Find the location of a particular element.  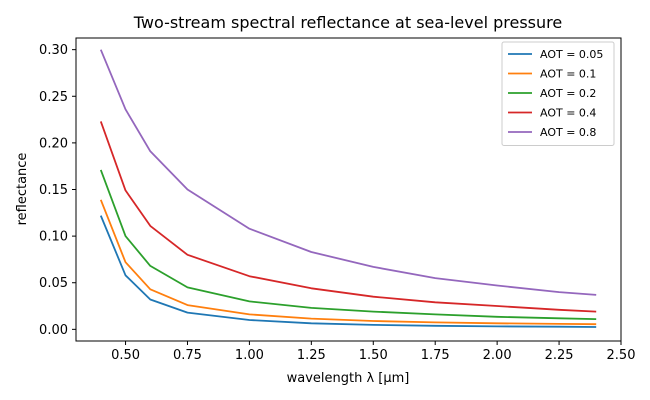

x-tick-label: 1.50 is located at coordinates (373, 355).